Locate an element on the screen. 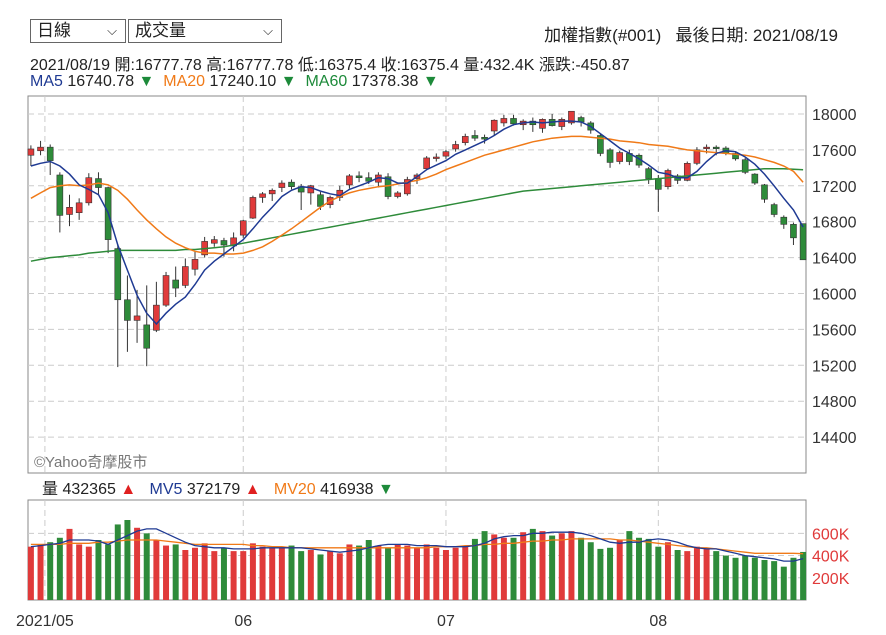 This screenshot has height=635, width=886. volume-tick-label: 600K is located at coordinates (831, 534).